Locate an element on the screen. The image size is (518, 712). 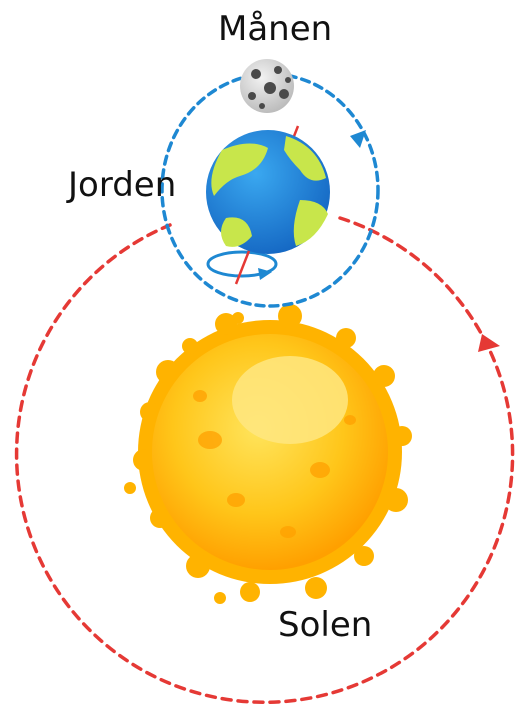
moon-orbit-arrow-icon is located at coordinates (358, 139).